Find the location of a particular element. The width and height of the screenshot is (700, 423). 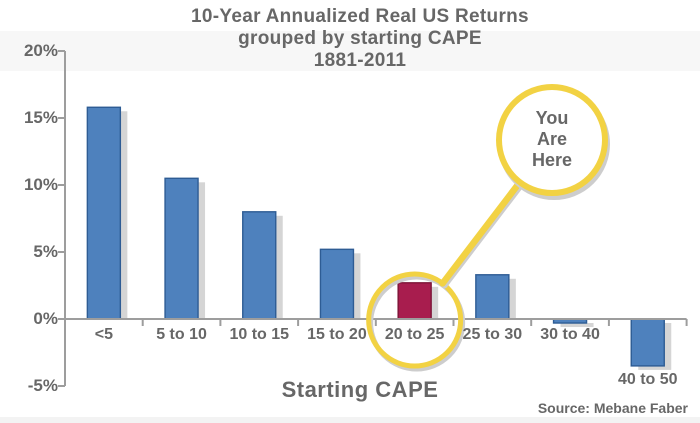

x-category-label: 40 to 50 is located at coordinates (647, 379).